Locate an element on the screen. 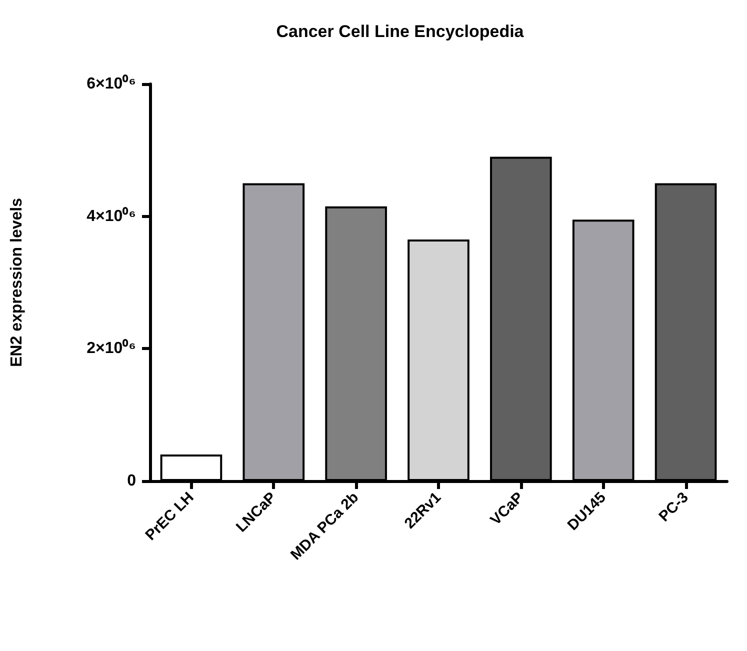  y-tick-label: 0 is located at coordinates (131, 481).